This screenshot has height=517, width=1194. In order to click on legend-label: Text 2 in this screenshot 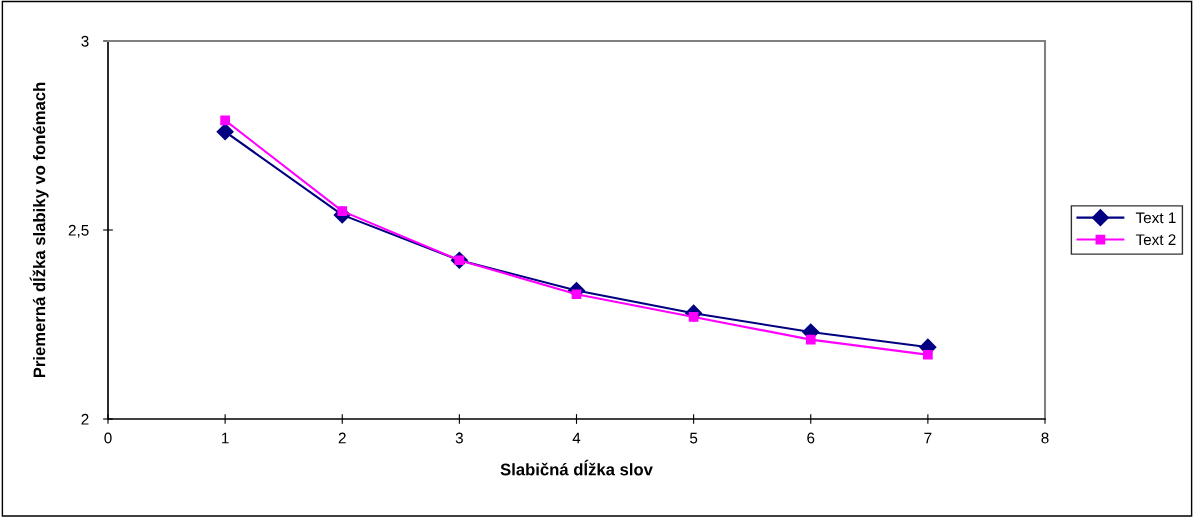, I will do `click(1155, 240)`.